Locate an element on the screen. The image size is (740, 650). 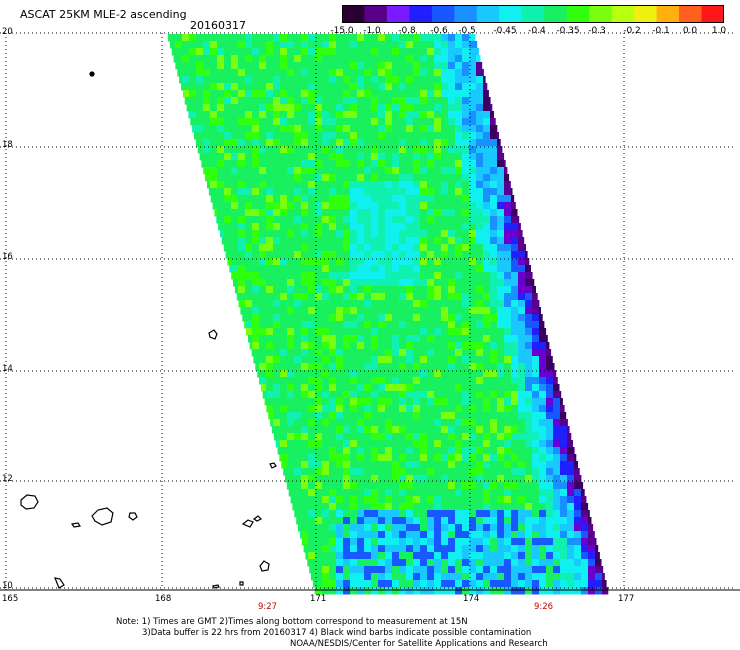
colorbar-swatch is located at coordinates (421, 14).